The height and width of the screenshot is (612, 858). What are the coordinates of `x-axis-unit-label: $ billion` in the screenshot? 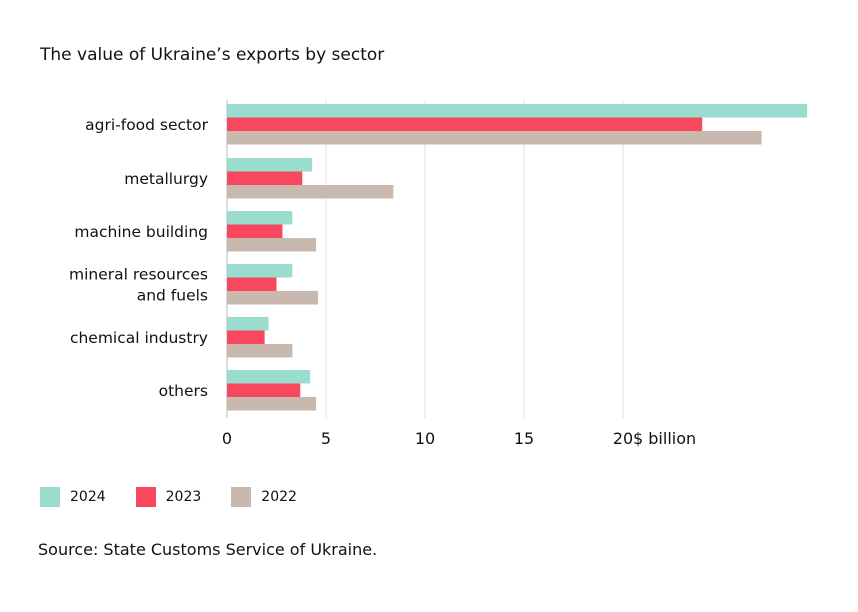 It's located at (664, 438).